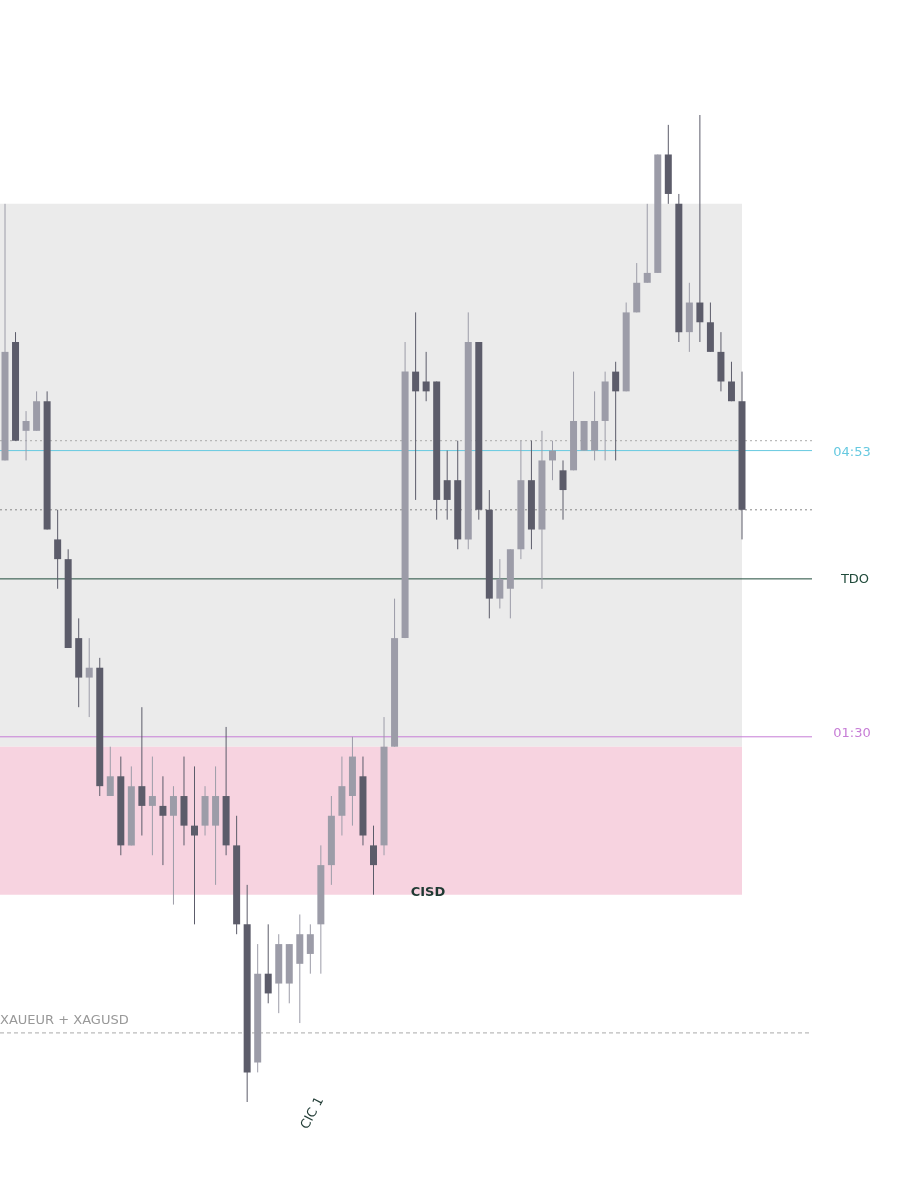  I want to click on text: 01:30, so click(852, 732).